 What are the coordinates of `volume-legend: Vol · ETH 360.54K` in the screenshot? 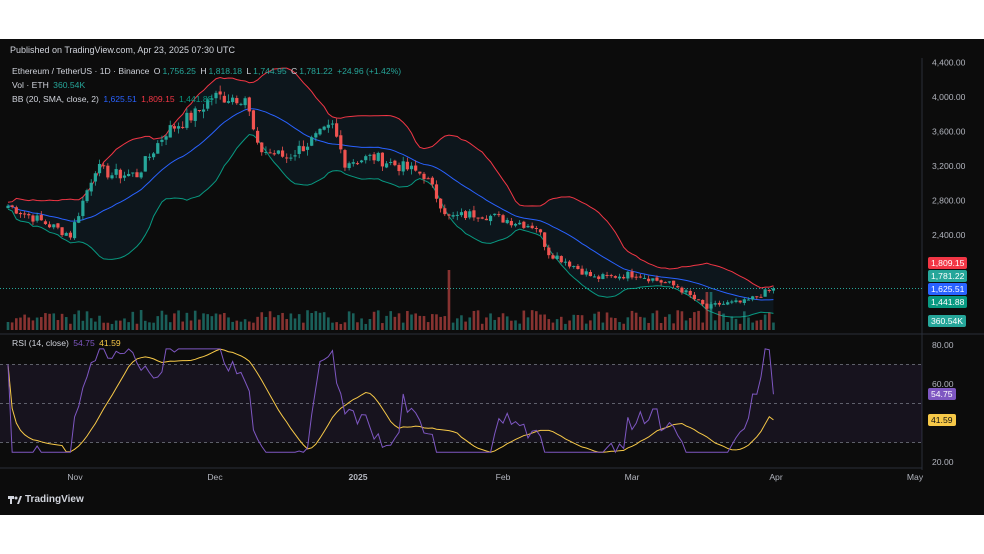 It's located at (49, 85).